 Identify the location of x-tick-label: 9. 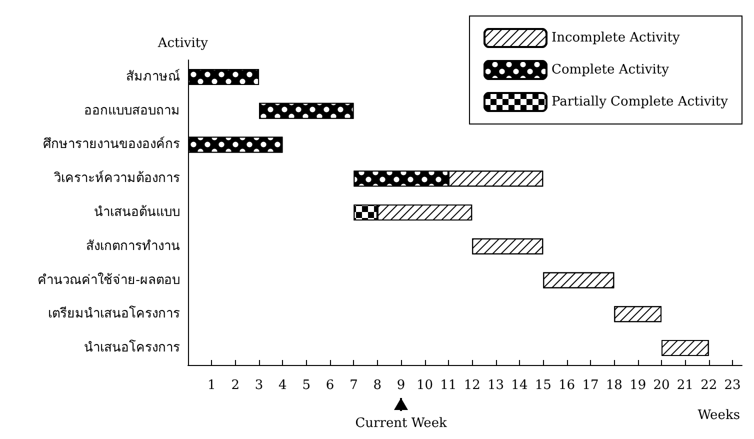
(401, 385).